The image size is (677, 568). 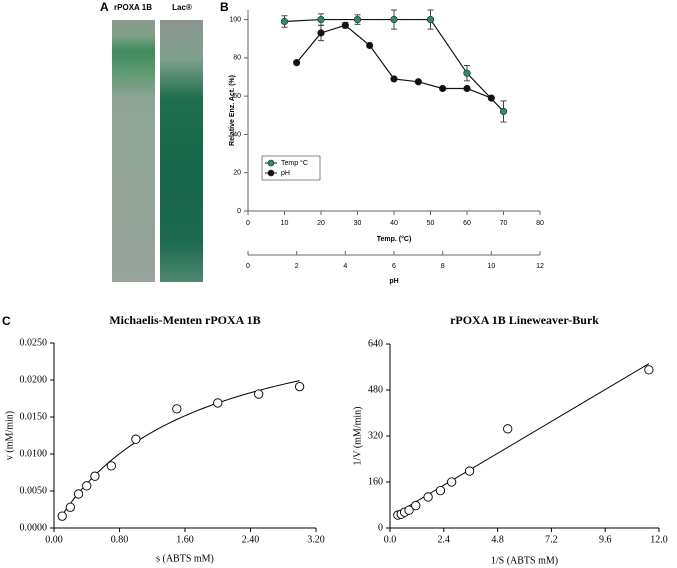 I want to click on x-tick-label: 7.2, so click(x=551, y=539).